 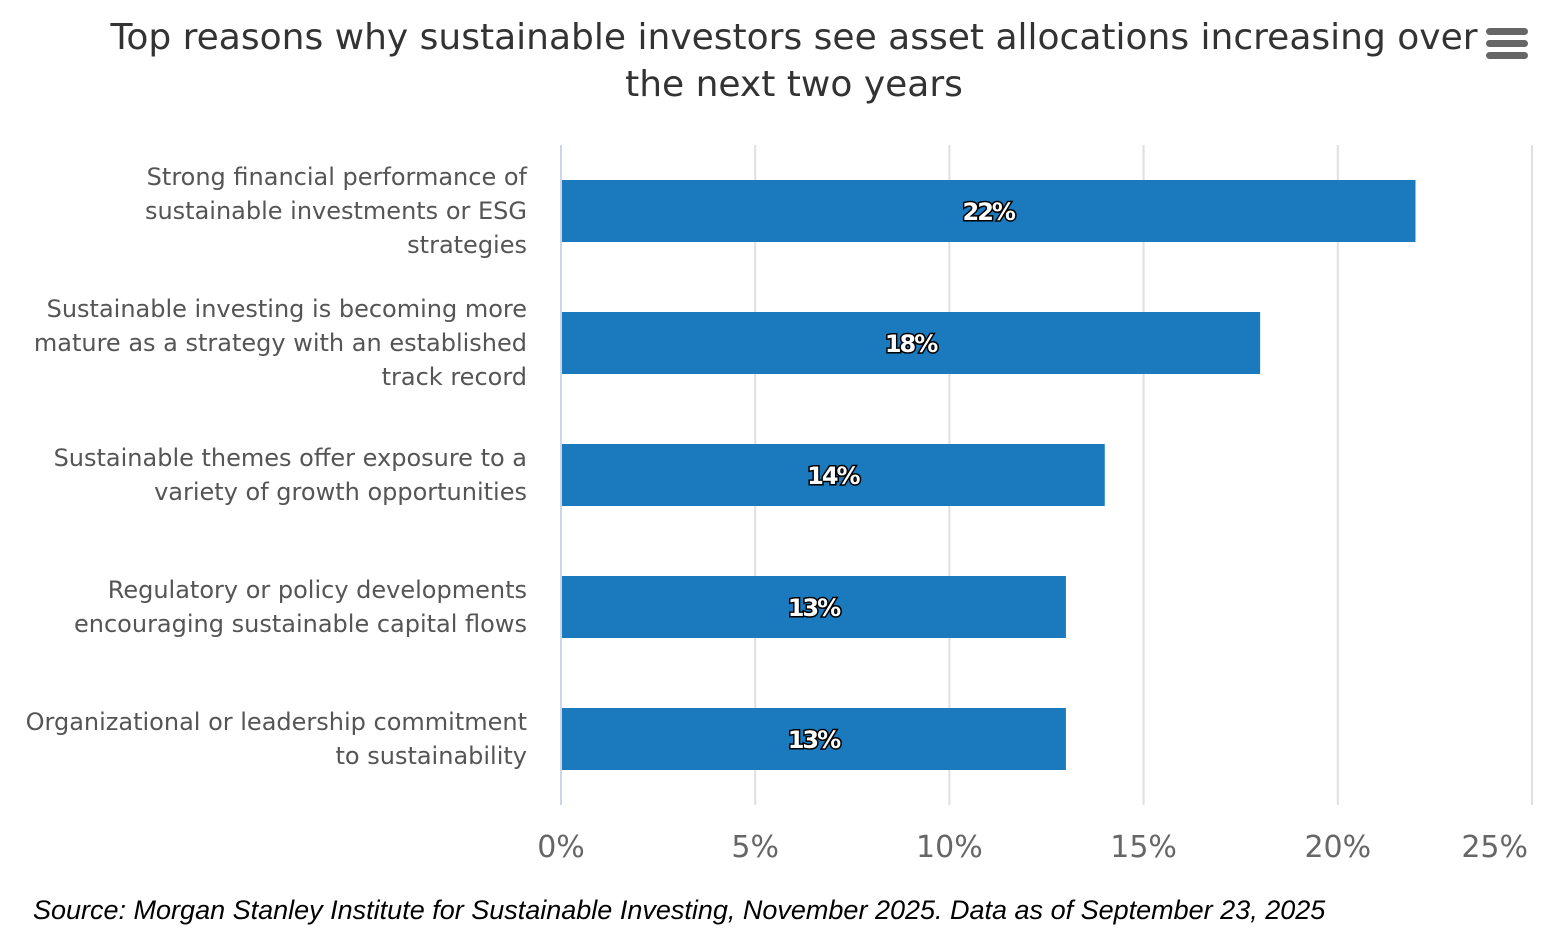 What do you see at coordinates (287, 309) in the screenshot?
I see `category-label: Sustainable investing is becoming more` at bounding box center [287, 309].